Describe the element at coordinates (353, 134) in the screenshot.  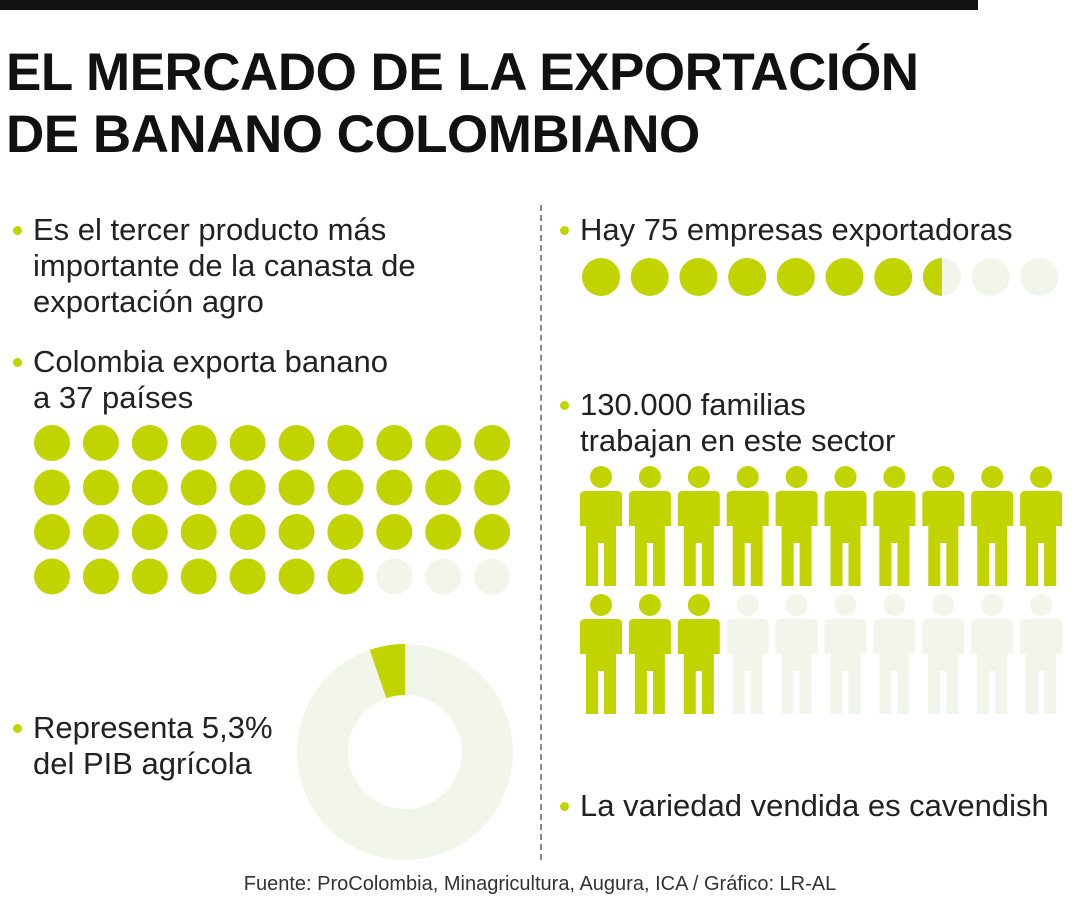
I see `title-line-2: DE BANANO COLOMBIANO` at that location.